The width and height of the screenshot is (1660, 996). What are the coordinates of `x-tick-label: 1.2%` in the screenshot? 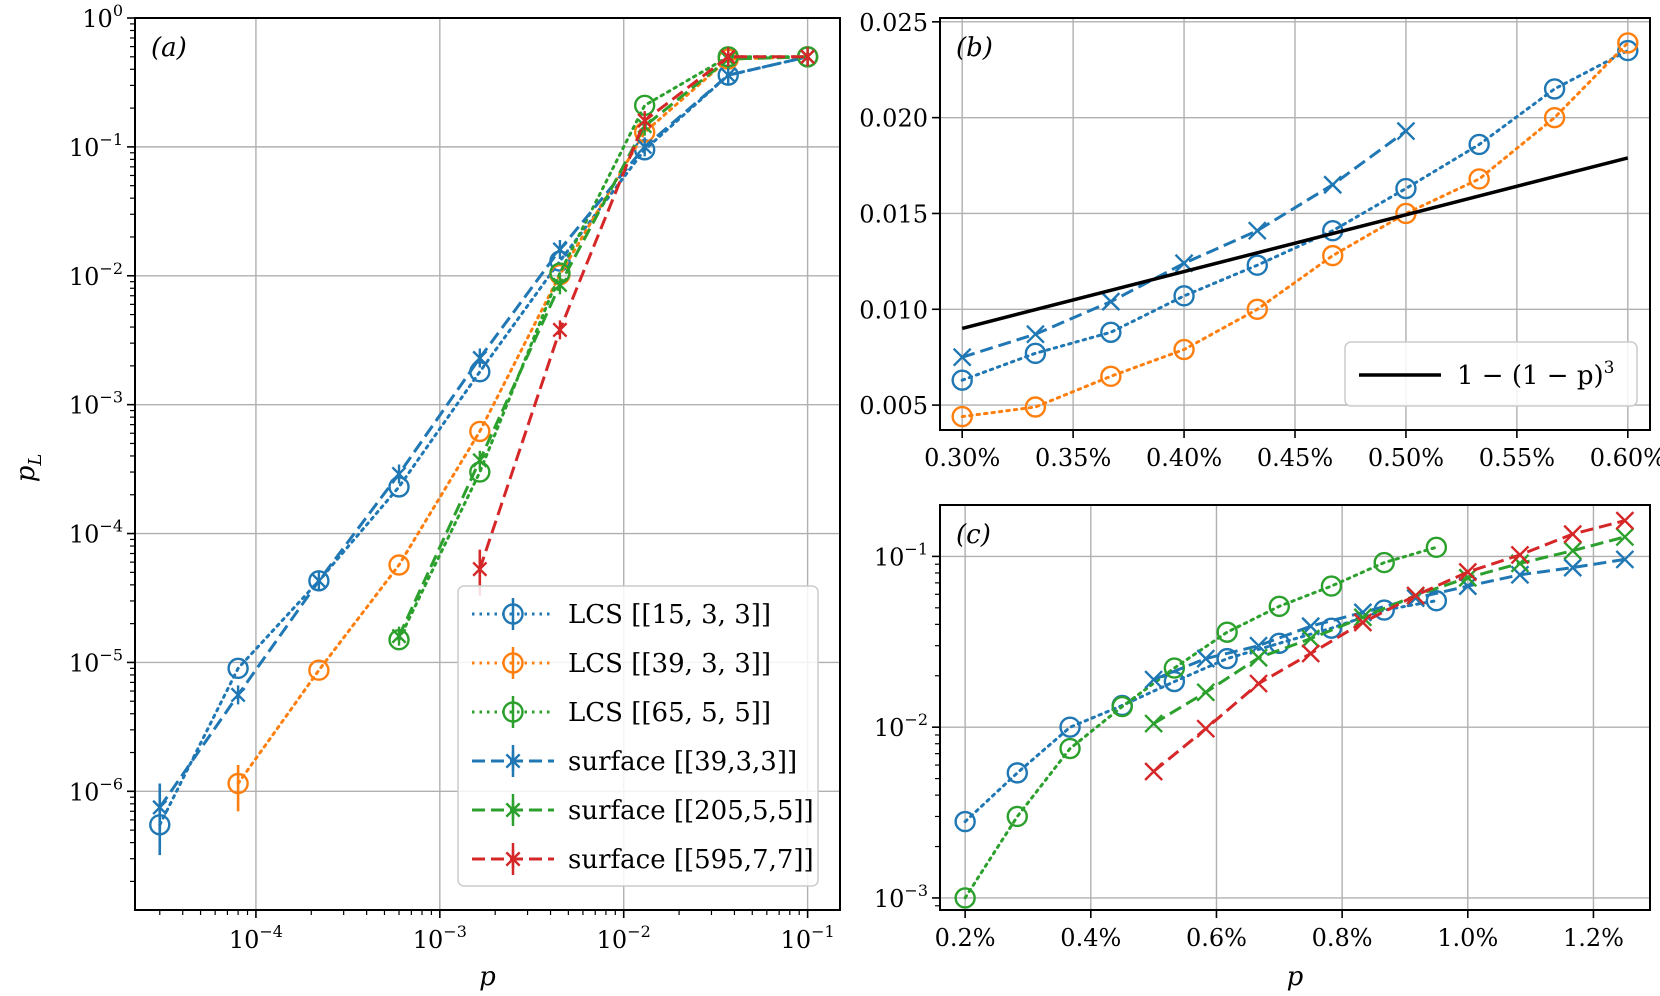 It's located at (1593, 938).